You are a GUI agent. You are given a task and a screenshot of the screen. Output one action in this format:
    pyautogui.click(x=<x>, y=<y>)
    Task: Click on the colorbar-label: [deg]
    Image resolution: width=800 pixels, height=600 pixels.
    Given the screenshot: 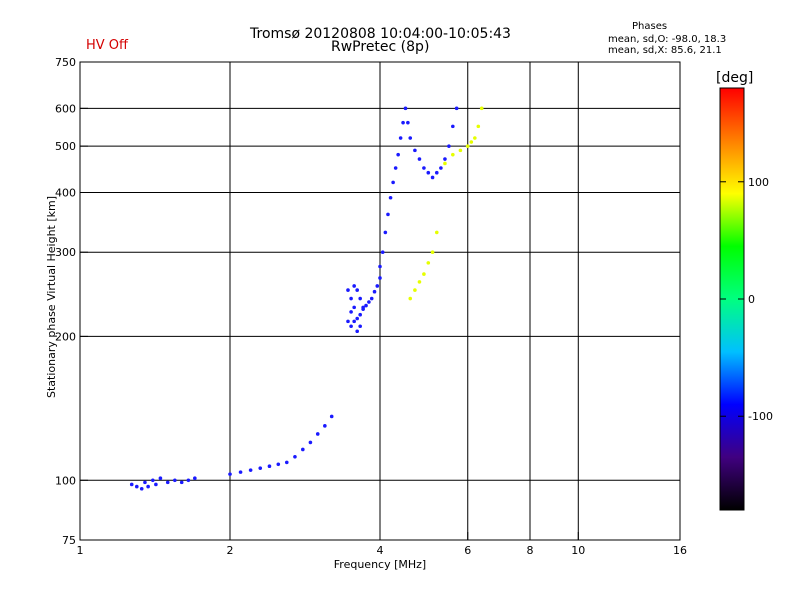 What is the action you would take?
    pyautogui.click(x=735, y=78)
    